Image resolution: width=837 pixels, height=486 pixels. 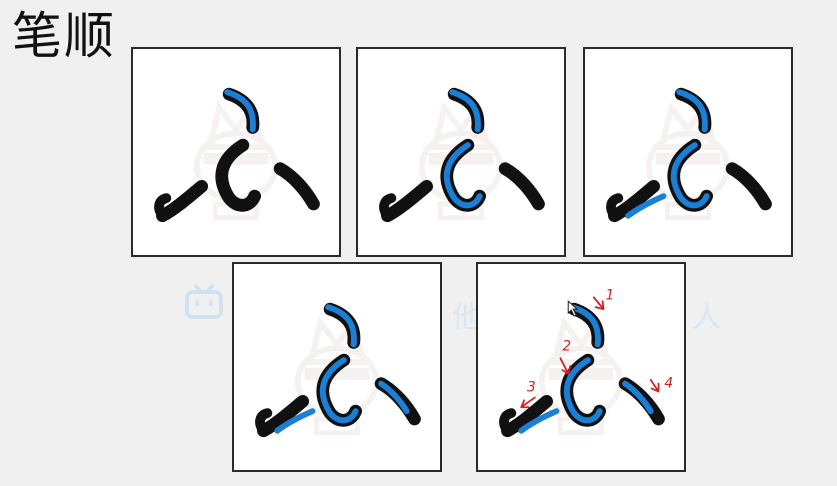 What do you see at coordinates (531, 388) in the screenshot?
I see `stroke-number-3: 3` at bounding box center [531, 388].